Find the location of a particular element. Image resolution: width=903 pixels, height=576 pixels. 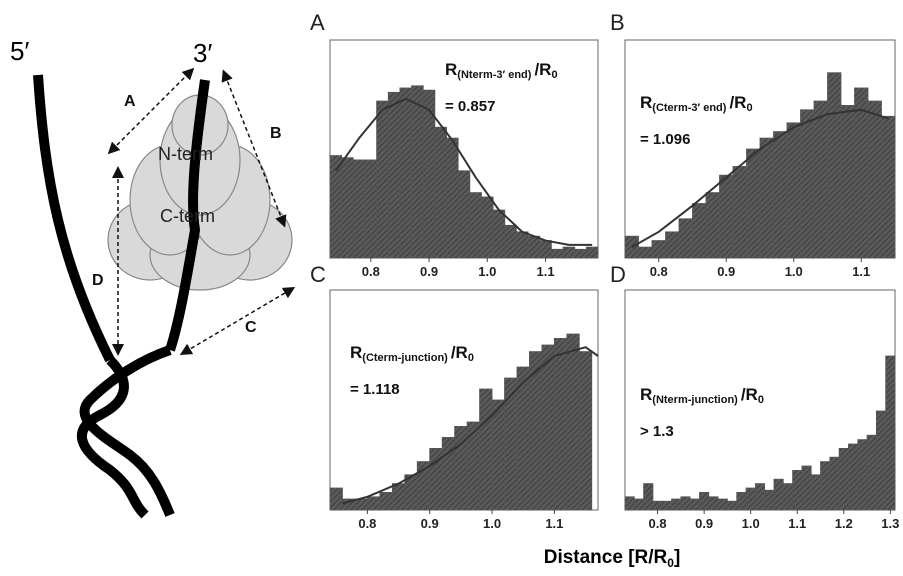

arrow-label: C is located at coordinates (251, 327).